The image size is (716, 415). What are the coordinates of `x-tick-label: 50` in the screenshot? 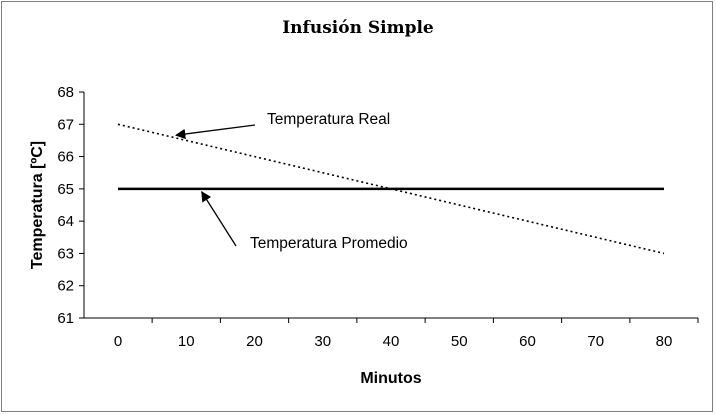 It's located at (459, 341).